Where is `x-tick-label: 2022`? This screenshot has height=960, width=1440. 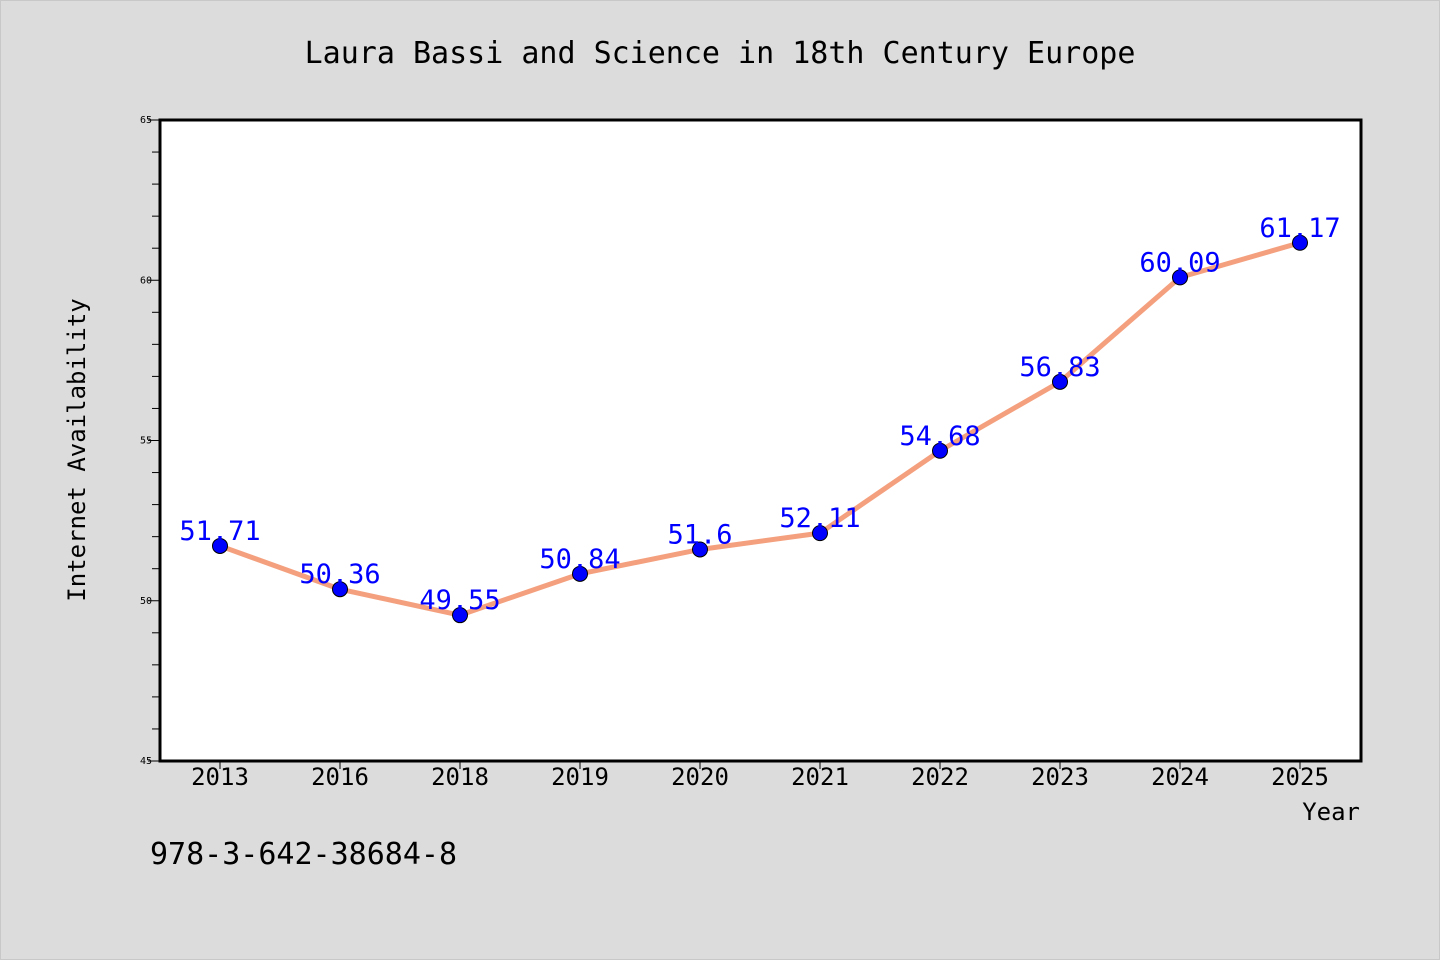 x-tick-label: 2022 is located at coordinates (940, 777).